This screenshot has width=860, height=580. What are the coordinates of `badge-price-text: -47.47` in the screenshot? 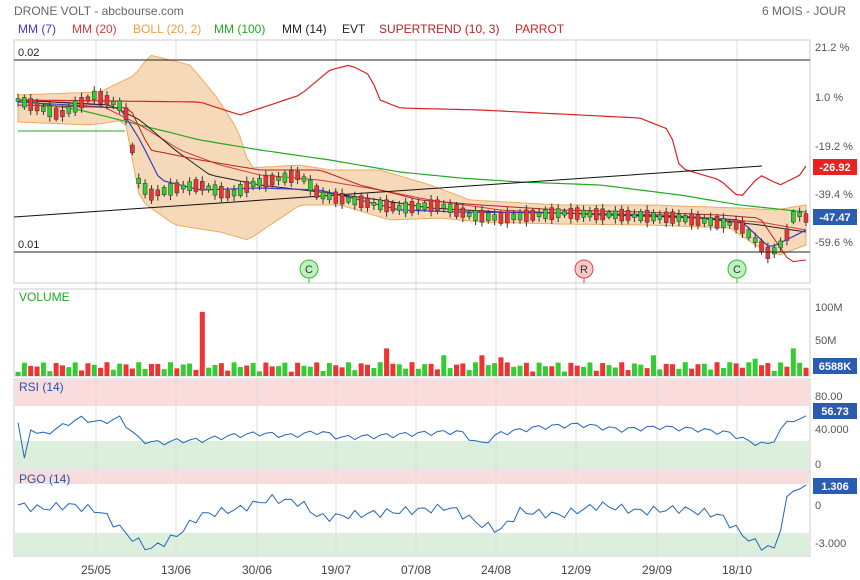 It's located at (834, 218).